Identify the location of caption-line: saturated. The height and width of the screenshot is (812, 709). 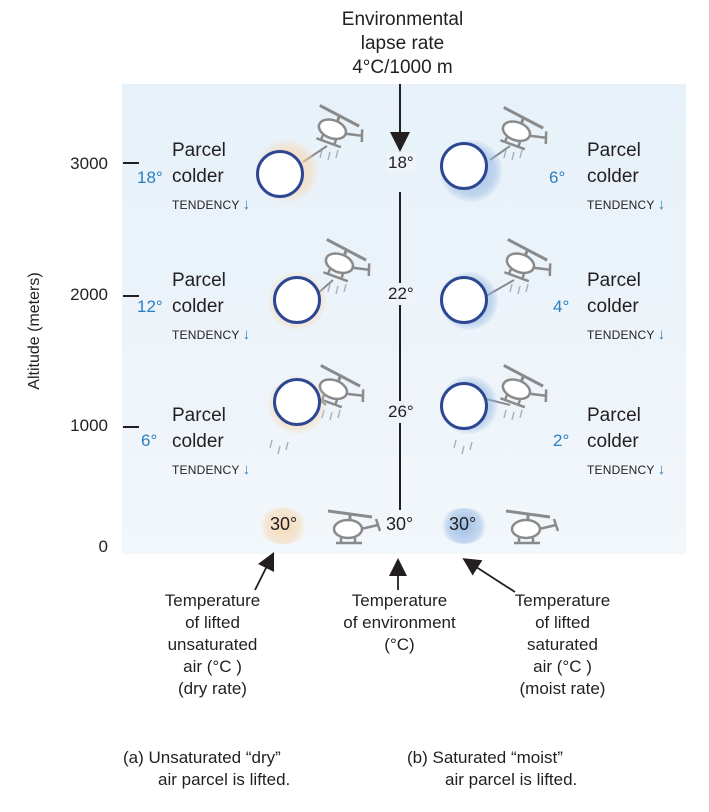
(562, 644).